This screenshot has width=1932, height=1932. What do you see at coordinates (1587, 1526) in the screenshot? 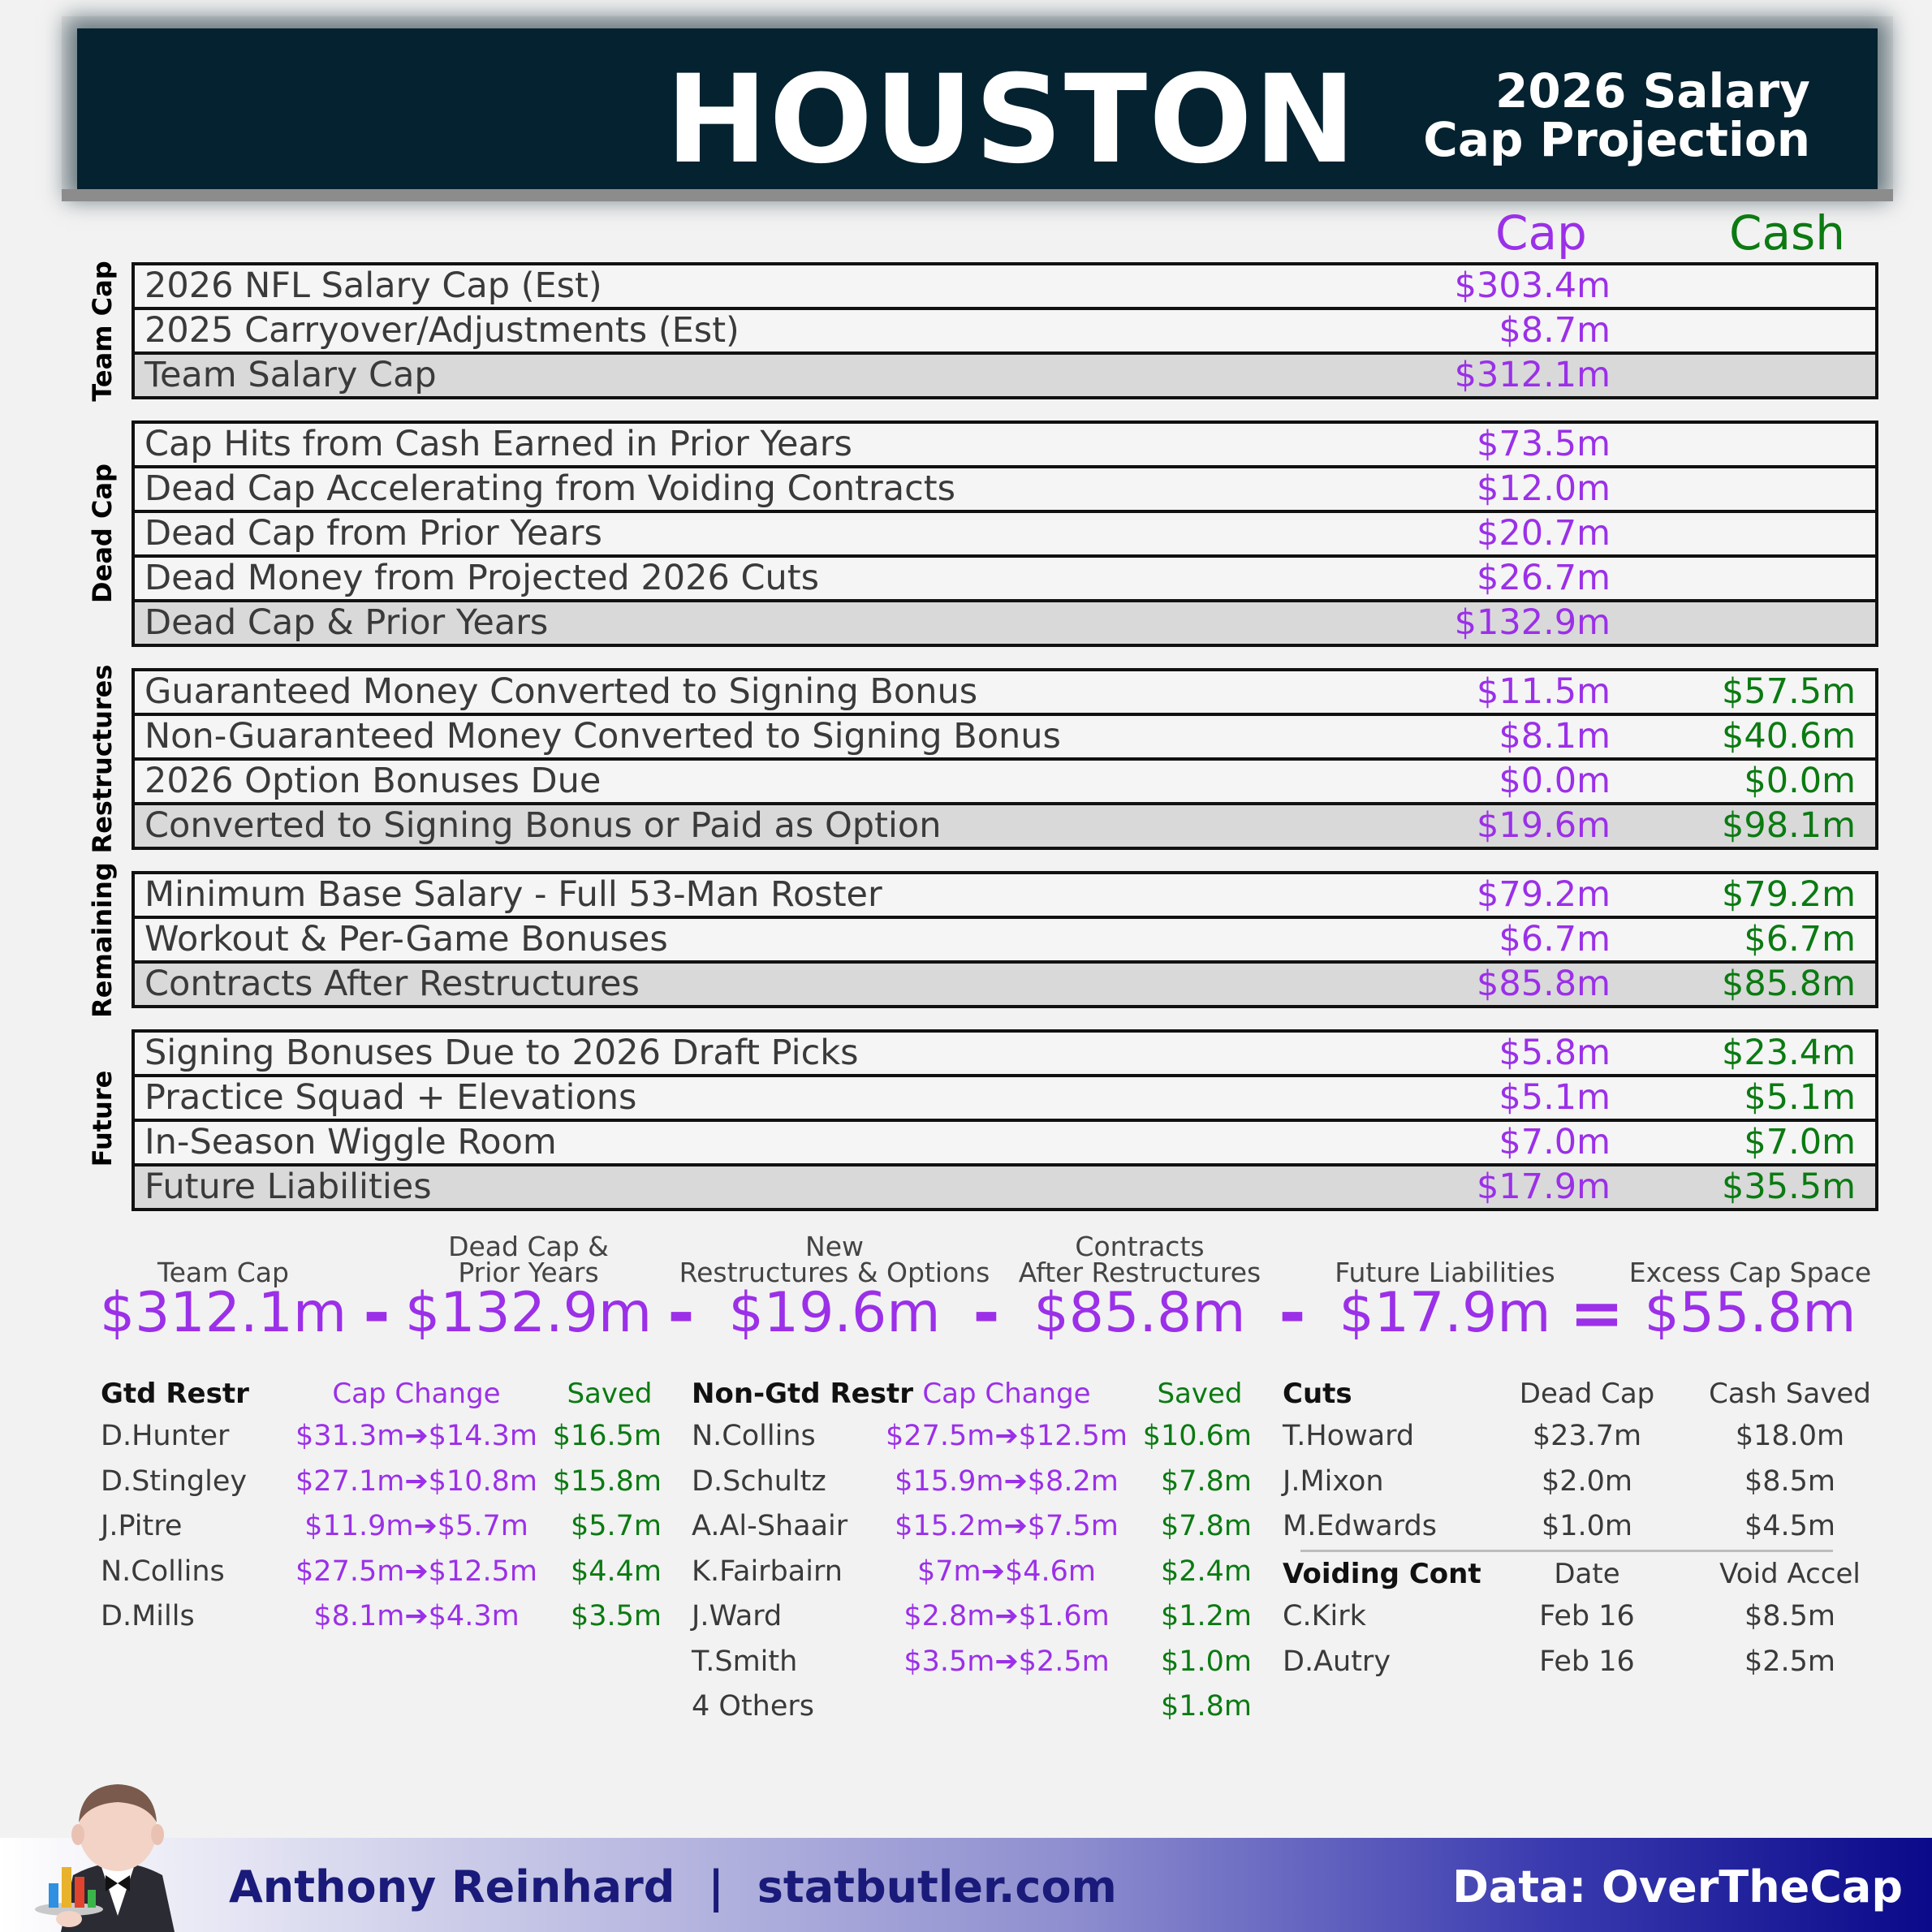
I see `cut-dead-cap: $1.0m` at bounding box center [1587, 1526].